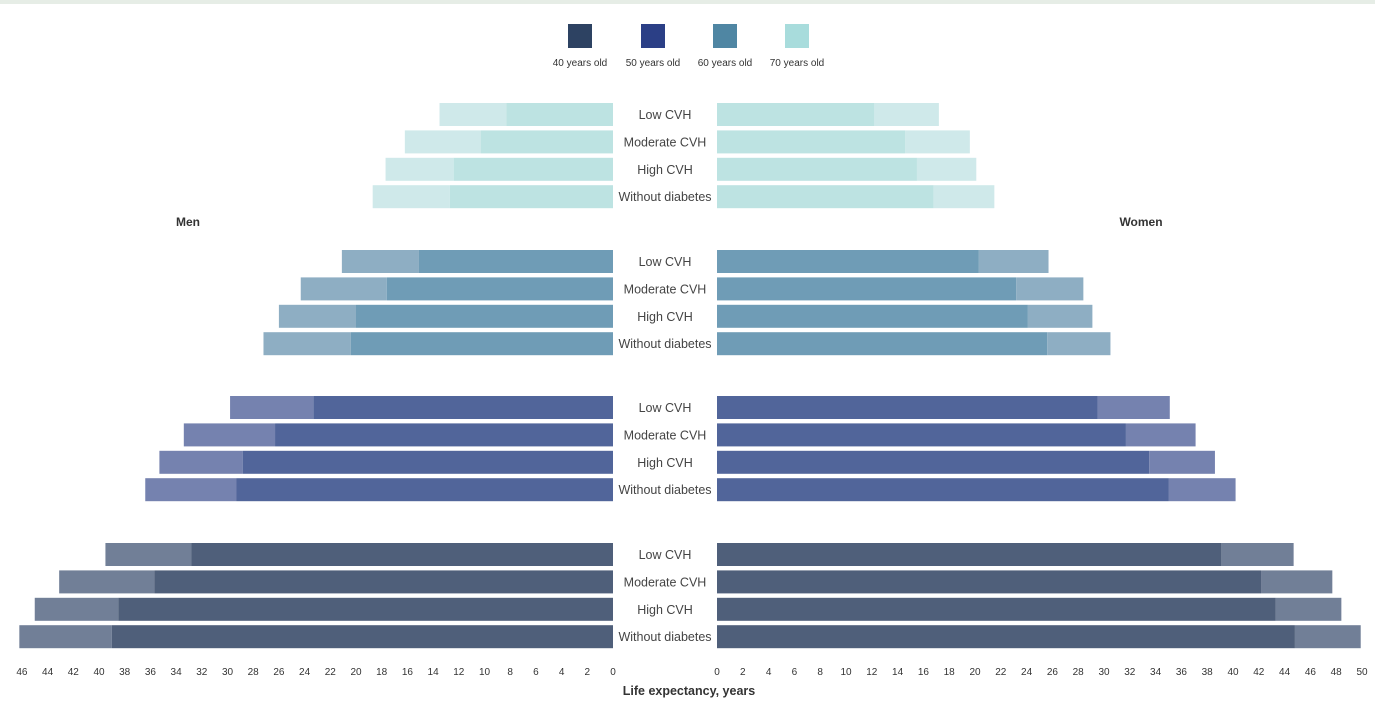 Image resolution: width=1375 pixels, height=706 pixels. What do you see at coordinates (665, 317) in the screenshot?
I see `row-label-60-years-old-high-cvh: High CVH` at bounding box center [665, 317].